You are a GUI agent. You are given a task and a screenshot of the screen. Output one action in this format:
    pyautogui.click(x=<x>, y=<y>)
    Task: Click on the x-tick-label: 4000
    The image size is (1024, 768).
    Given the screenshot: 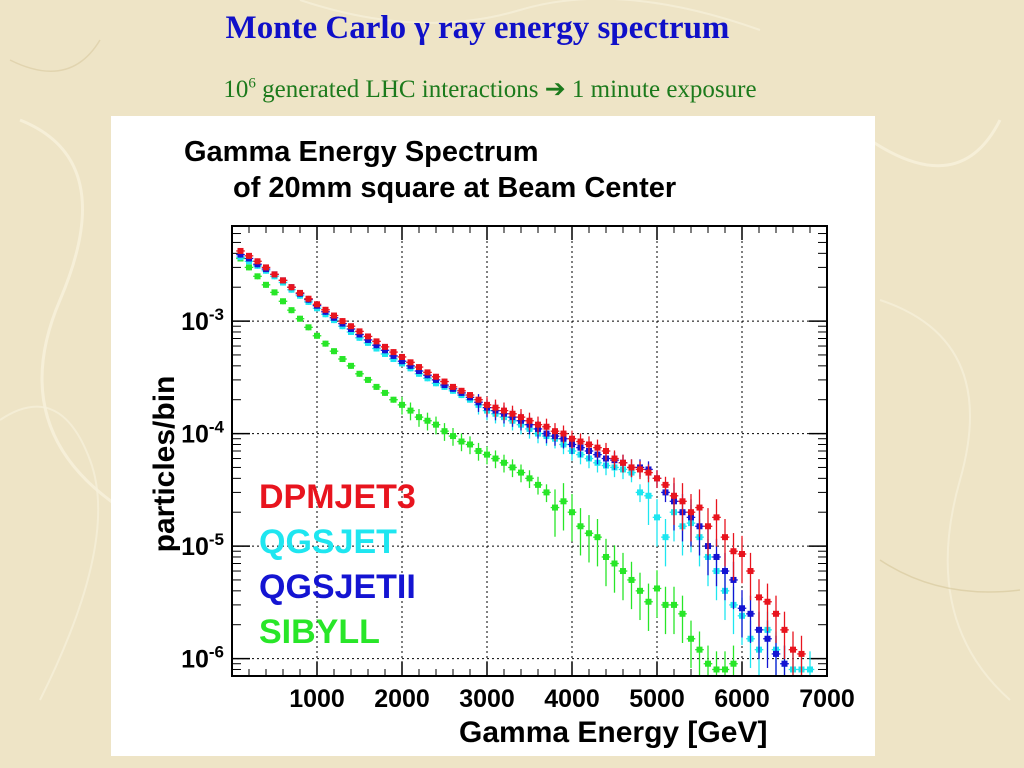 What is the action you would take?
    pyautogui.click(x=572, y=699)
    